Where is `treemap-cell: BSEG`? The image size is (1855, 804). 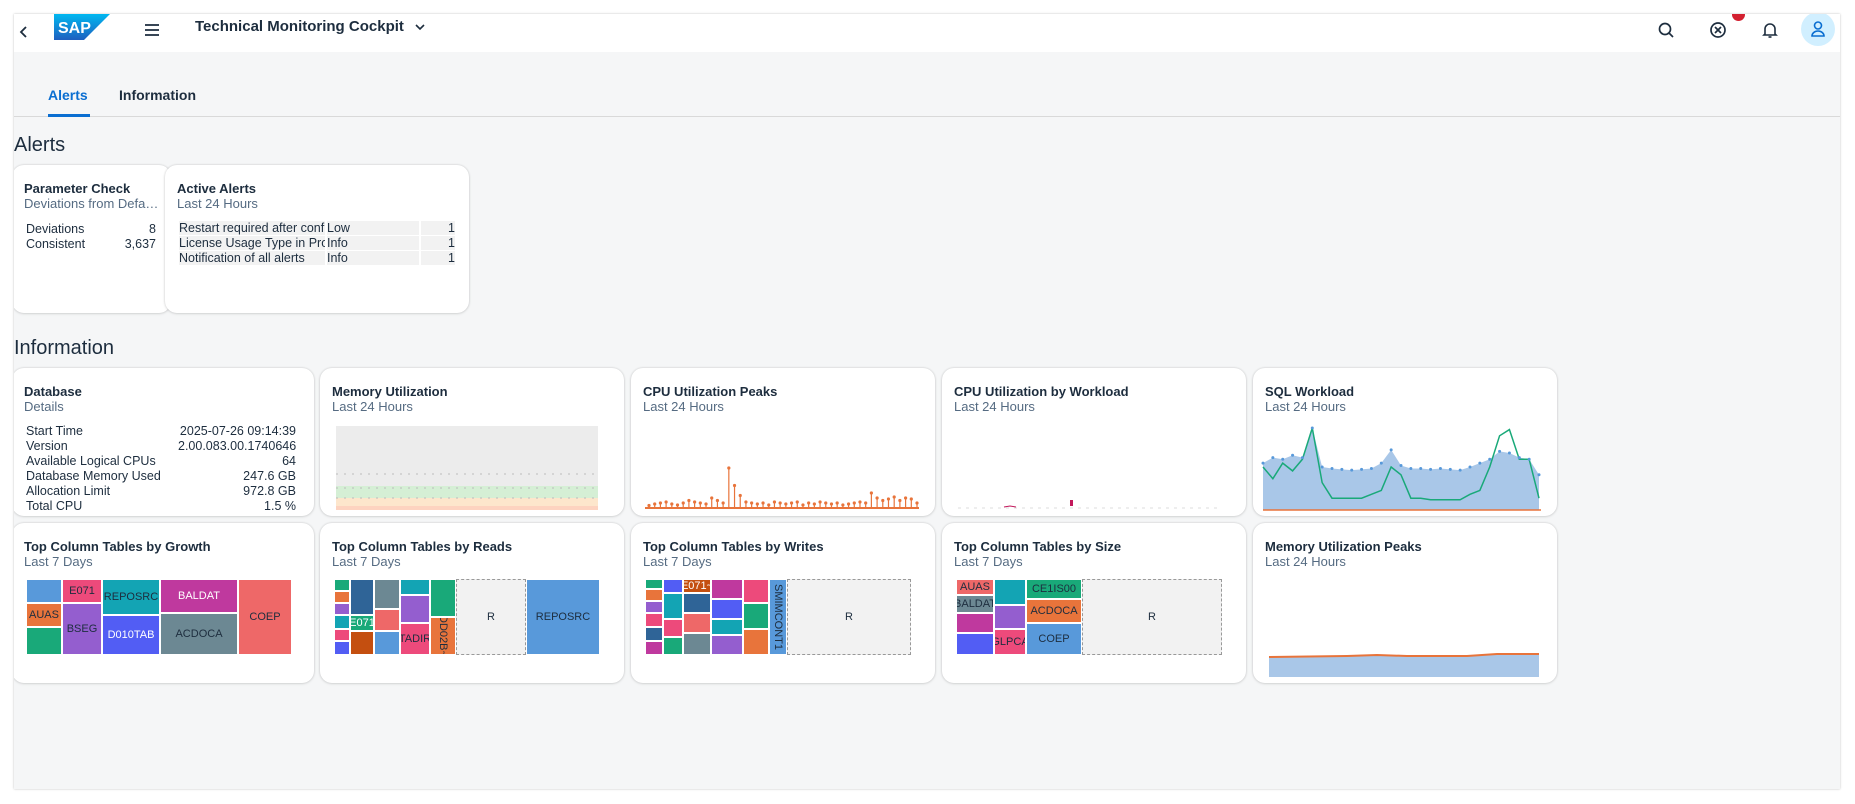
treemap-cell: BSEG is located at coordinates (82, 629).